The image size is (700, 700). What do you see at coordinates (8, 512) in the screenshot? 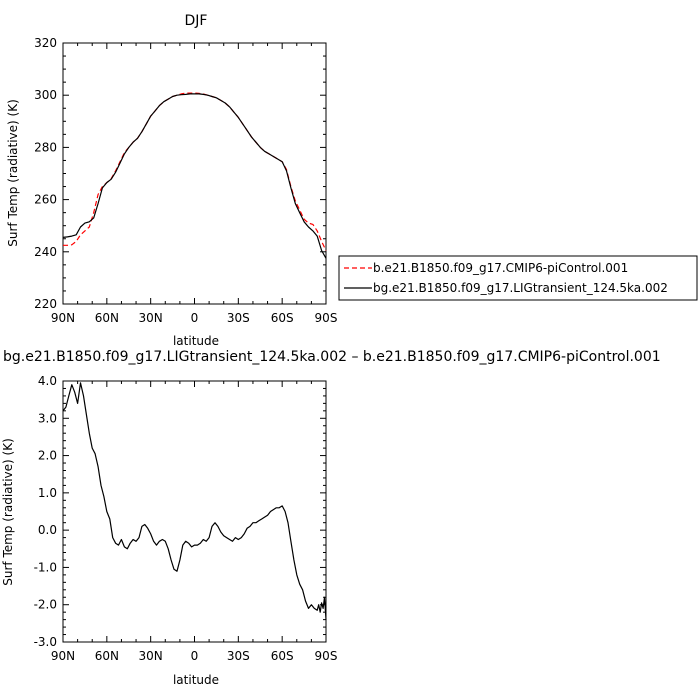
I see `bottom-plot-ylabel: Surf Temp (radiative) (K)` at bounding box center [8, 512].